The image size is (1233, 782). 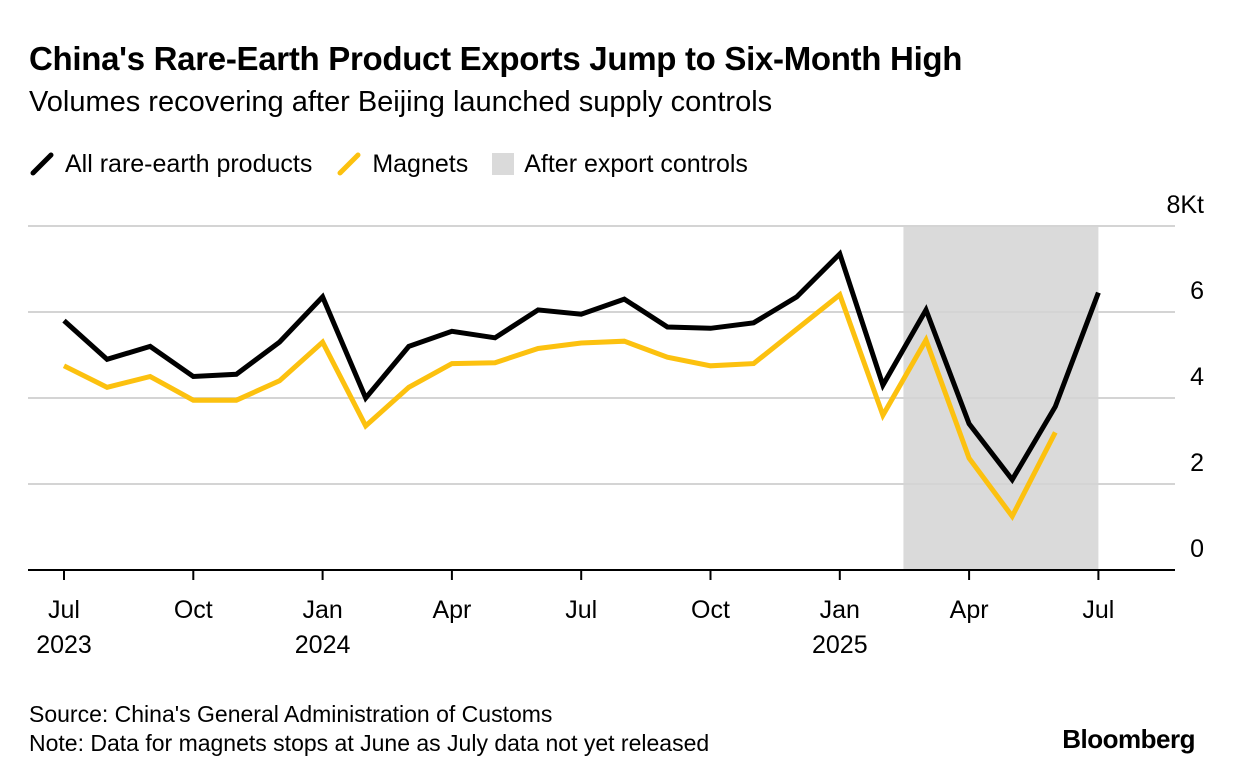 I want to click on y-tick-label: 6, so click(x=1197, y=291).